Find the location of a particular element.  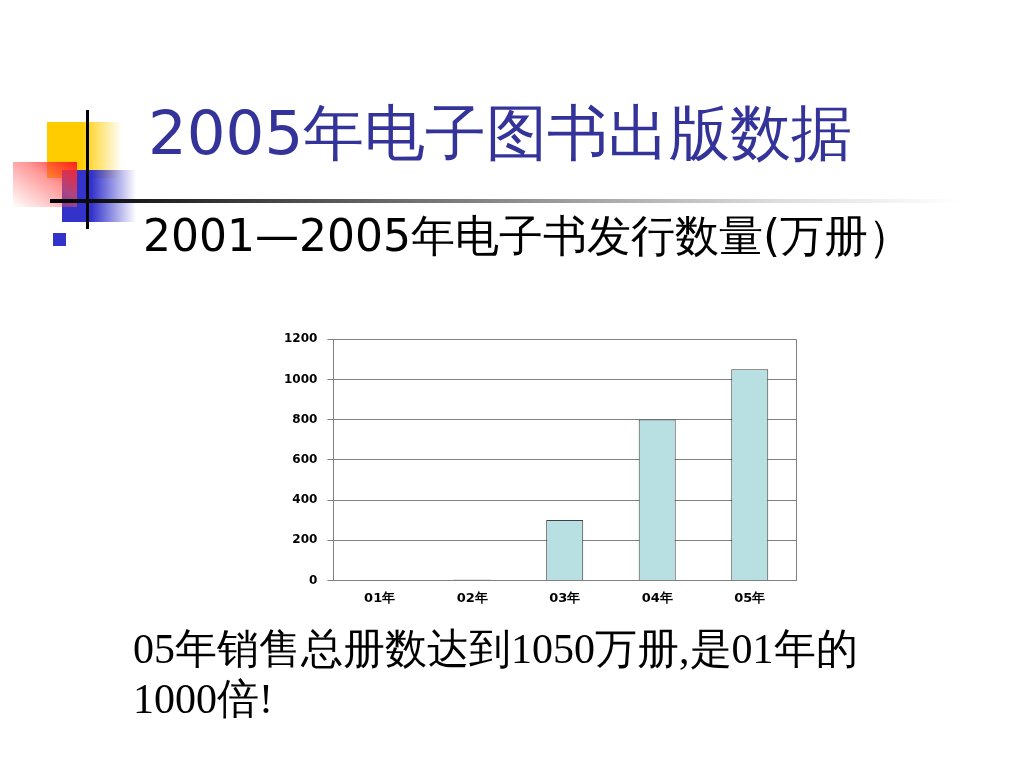

y-tick-label: 200 is located at coordinates (305, 539).